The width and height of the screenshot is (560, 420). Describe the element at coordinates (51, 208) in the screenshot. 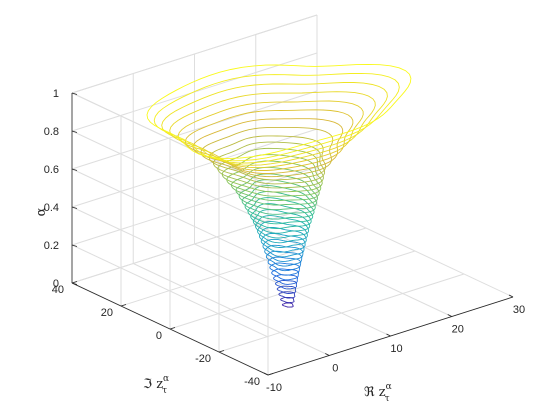

I see `z-tick-label: 0.4` at that location.